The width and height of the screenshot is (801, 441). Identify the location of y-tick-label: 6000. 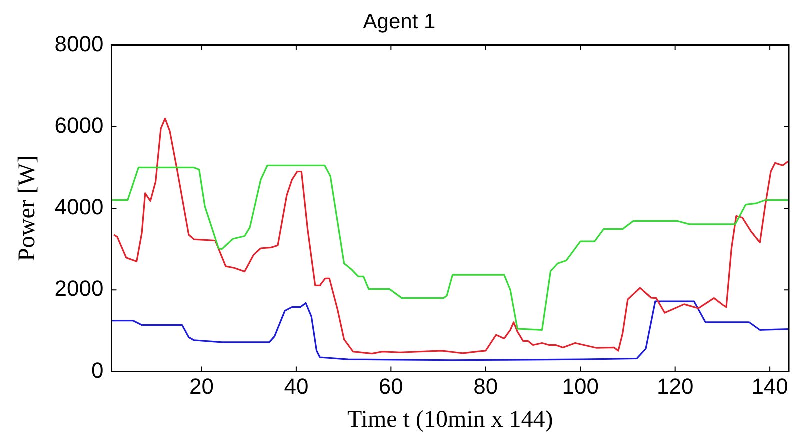
(79, 125).